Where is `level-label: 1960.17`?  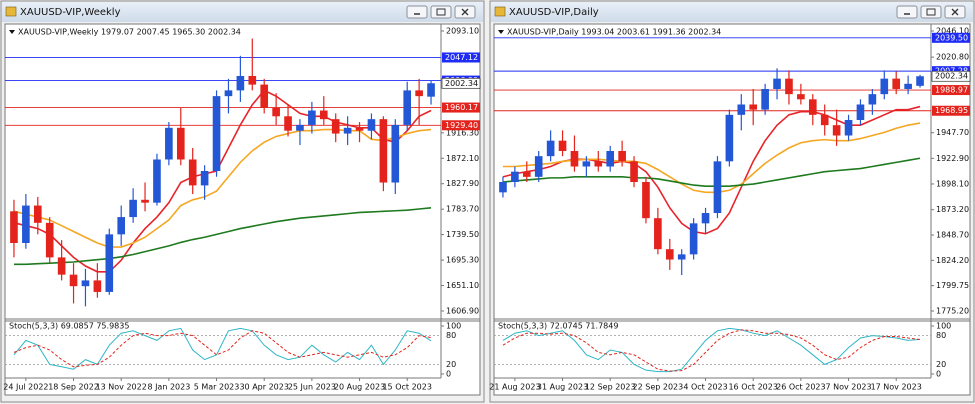 level-label: 1960.17 is located at coordinates (461, 107).